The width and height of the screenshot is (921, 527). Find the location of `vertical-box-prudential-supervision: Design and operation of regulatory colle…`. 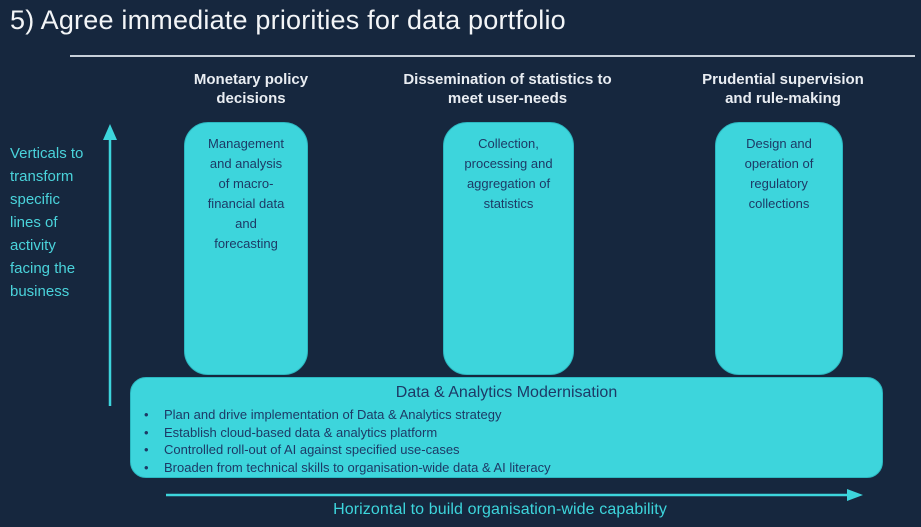

vertical-box-prudential-supervision: Design and operation of regulatory colle… is located at coordinates (779, 248).